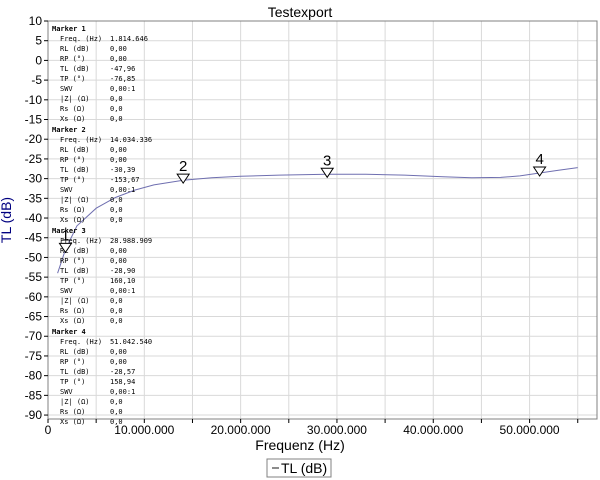 This screenshot has height=480, width=600. What do you see at coordinates (34, 238) in the screenshot?
I see `y-tick-label: -45` at bounding box center [34, 238].